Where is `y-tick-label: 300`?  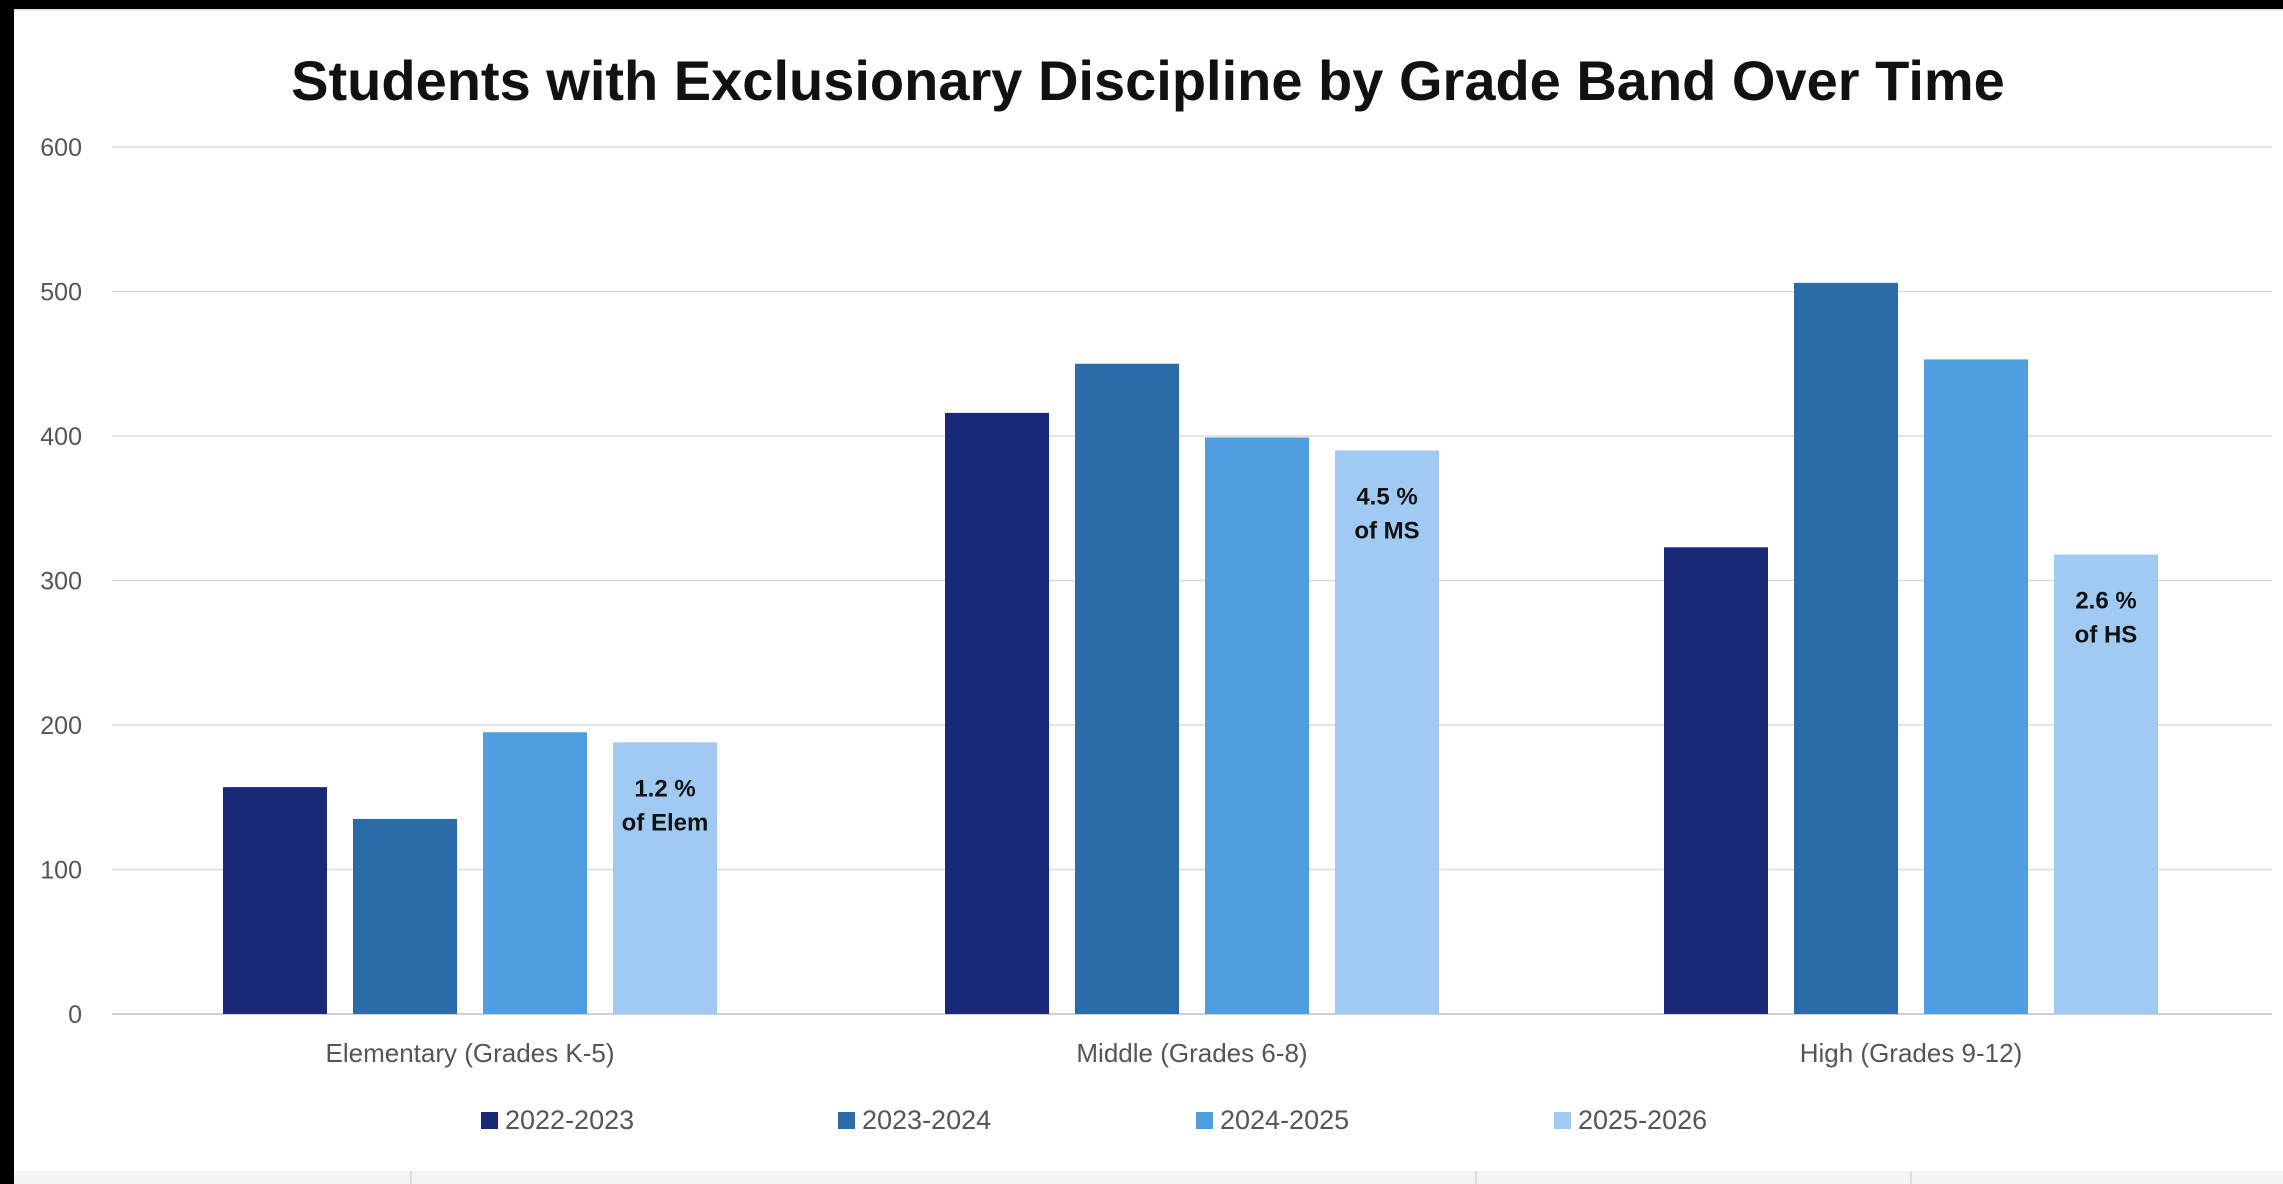 y-tick-label: 300 is located at coordinates (61, 582).